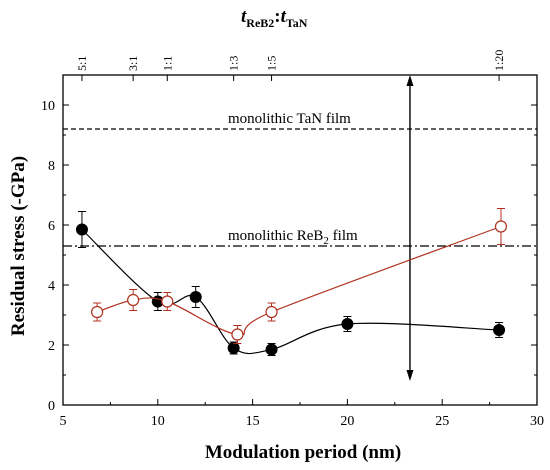 This screenshot has height=470, width=550. What do you see at coordinates (253, 421) in the screenshot?
I see `x-tick-label: 15` at bounding box center [253, 421].